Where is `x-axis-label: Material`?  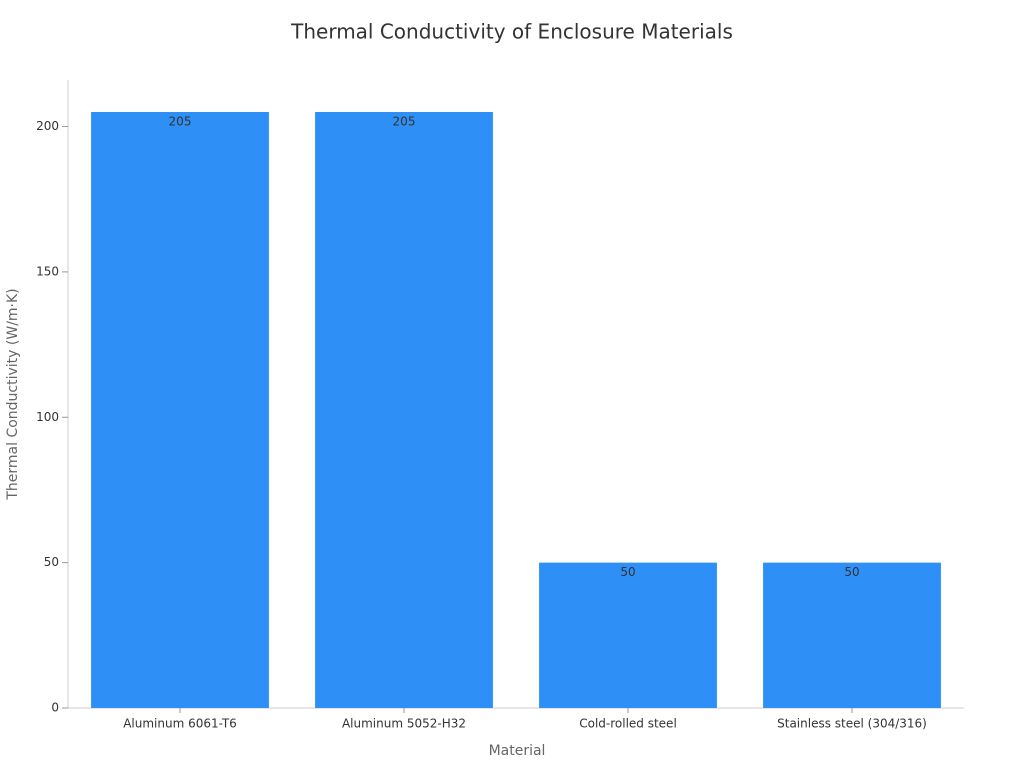
x-axis-label: Material is located at coordinates (517, 751).